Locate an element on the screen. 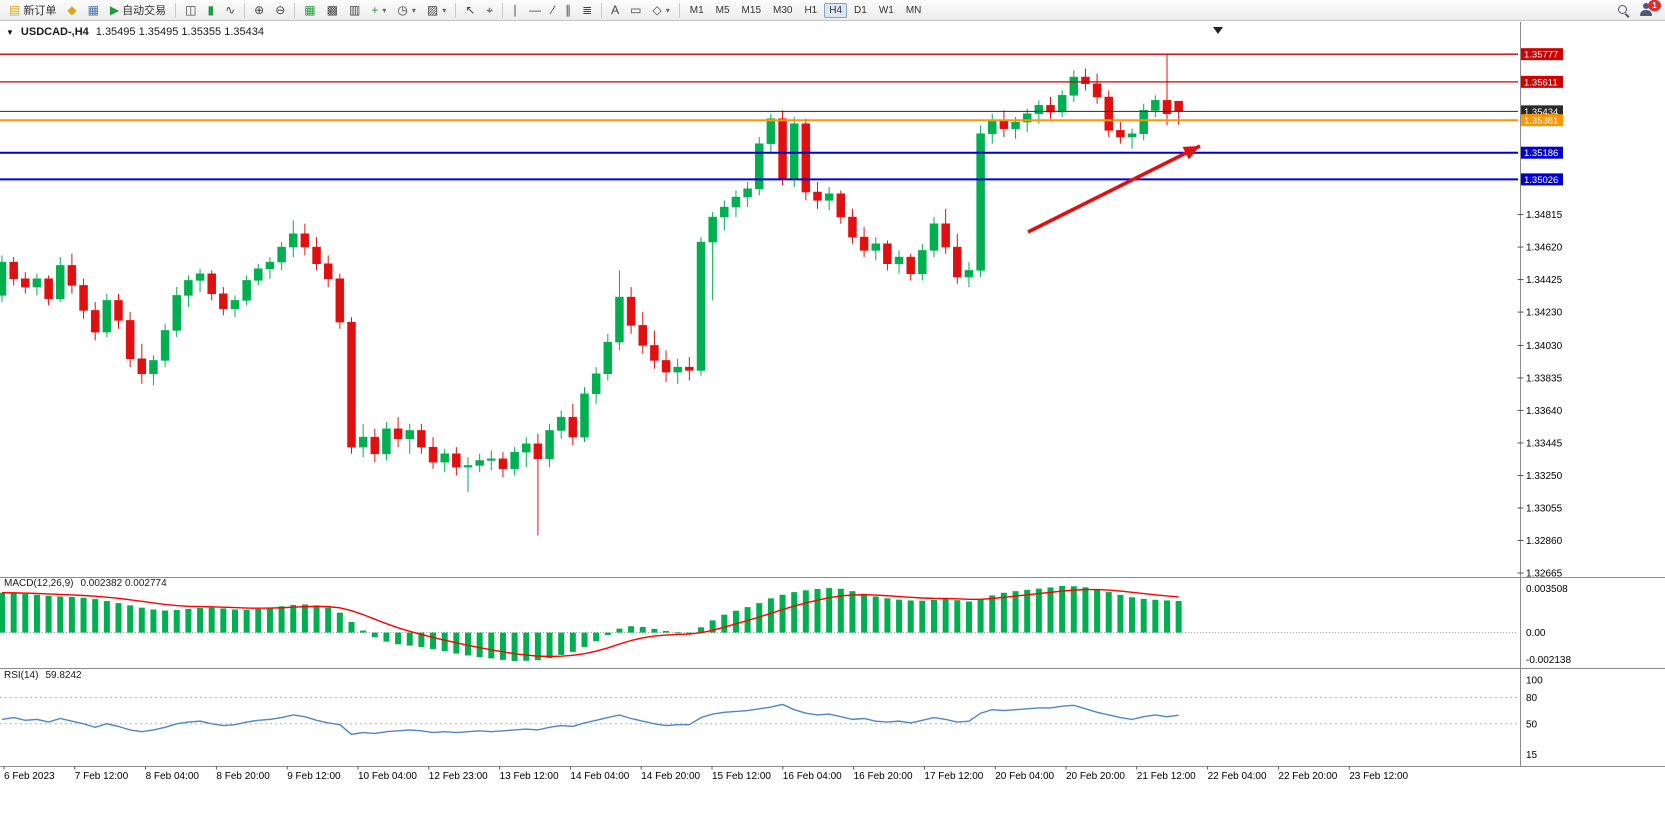  cursor-button: ↖ is located at coordinates (470, 10).